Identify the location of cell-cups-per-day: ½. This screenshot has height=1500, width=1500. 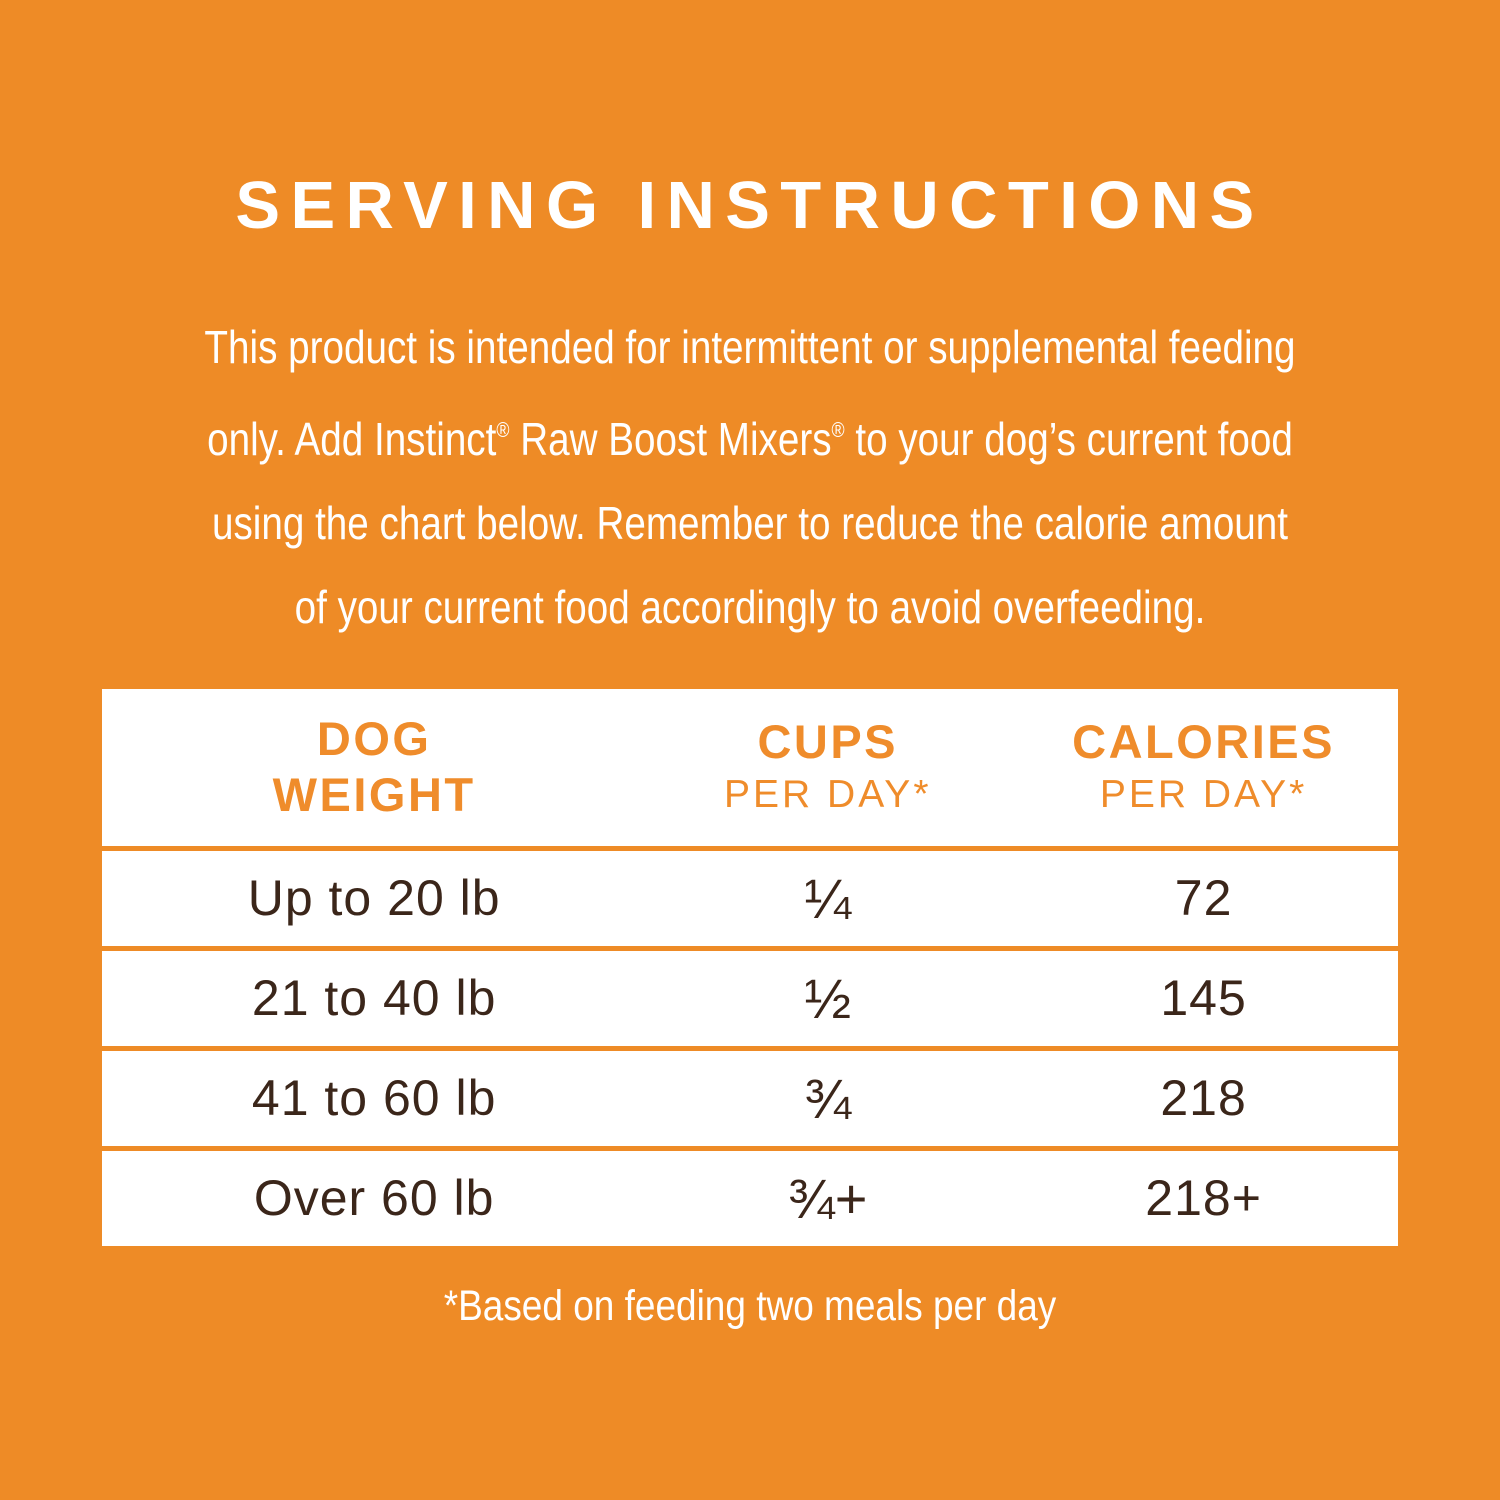
(828, 998).